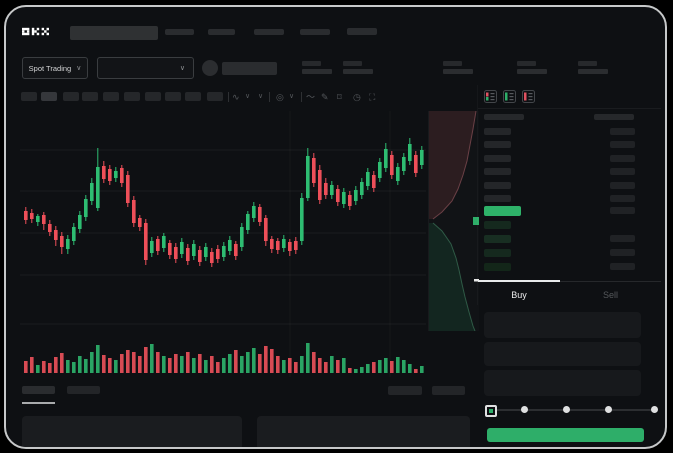  I want to click on tab-sell-label: Sell, so click(610, 295).